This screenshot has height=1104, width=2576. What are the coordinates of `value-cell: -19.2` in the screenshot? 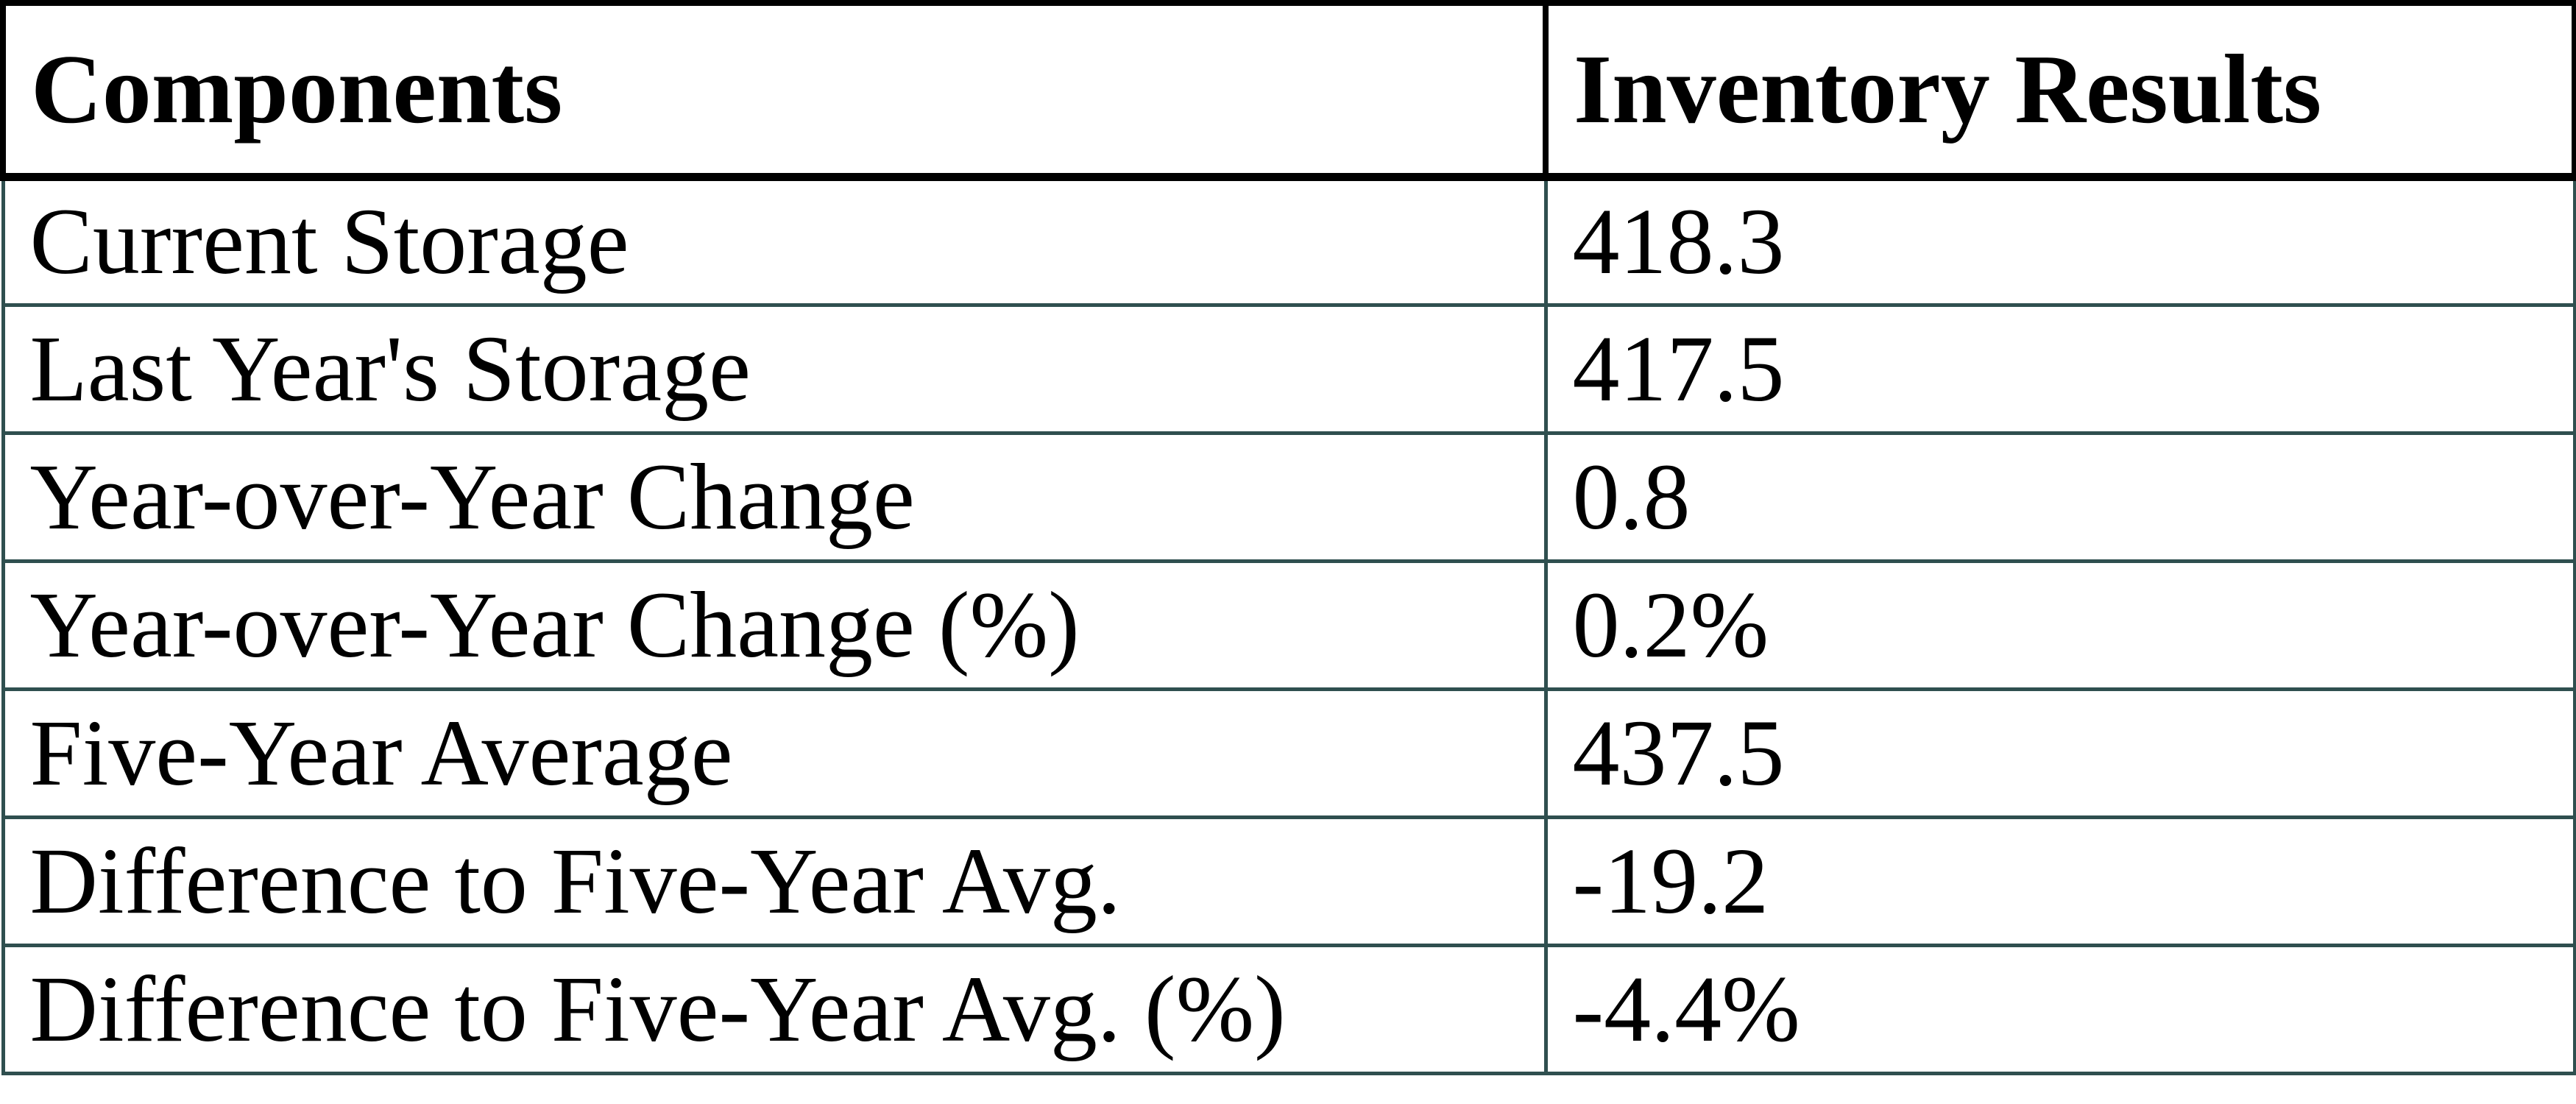 It's located at (2059, 881).